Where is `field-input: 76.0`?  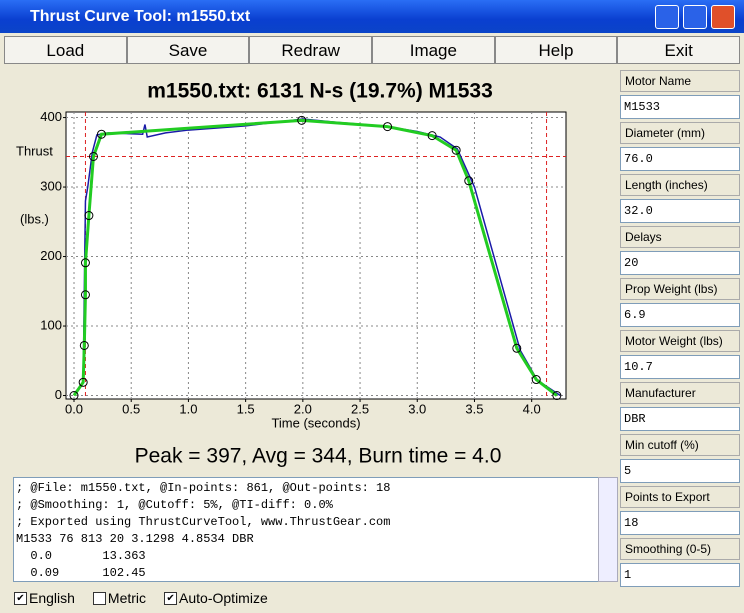
field-input: 76.0 is located at coordinates (680, 159).